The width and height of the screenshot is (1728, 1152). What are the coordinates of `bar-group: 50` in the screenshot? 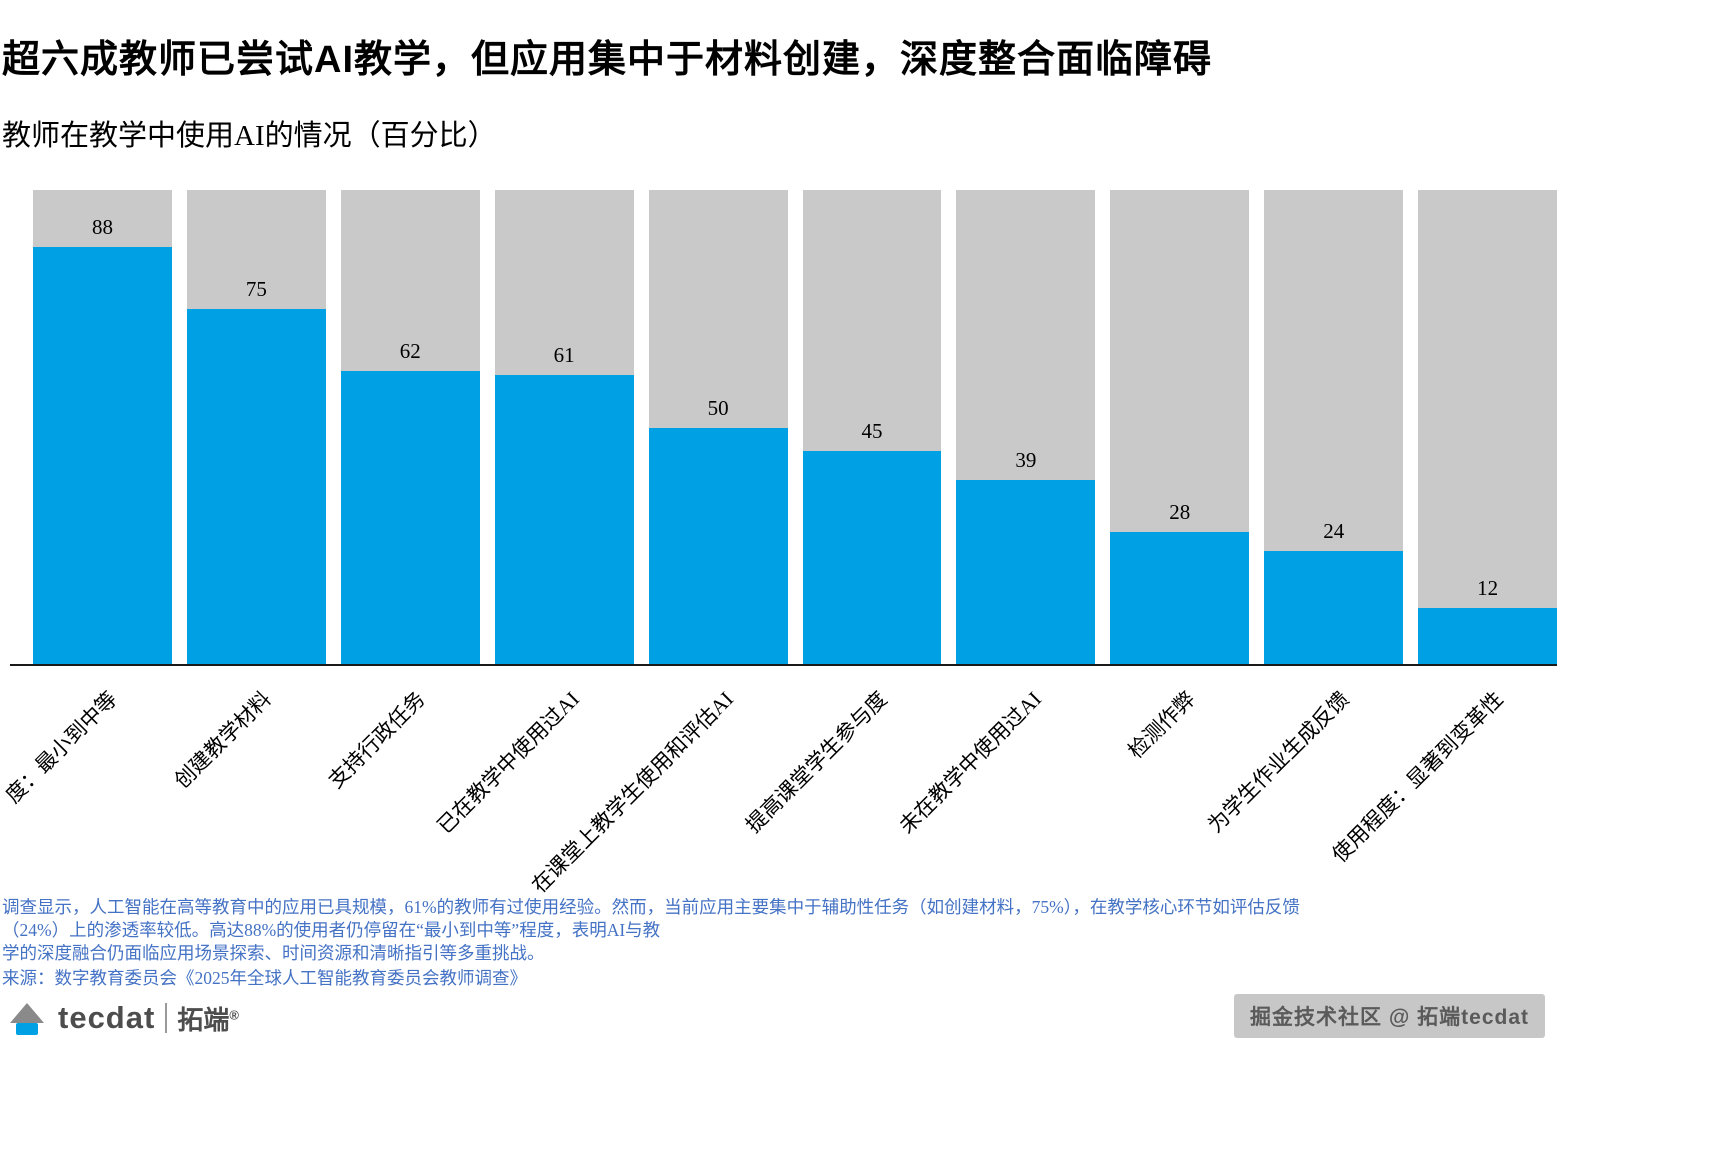 It's located at (718, 427).